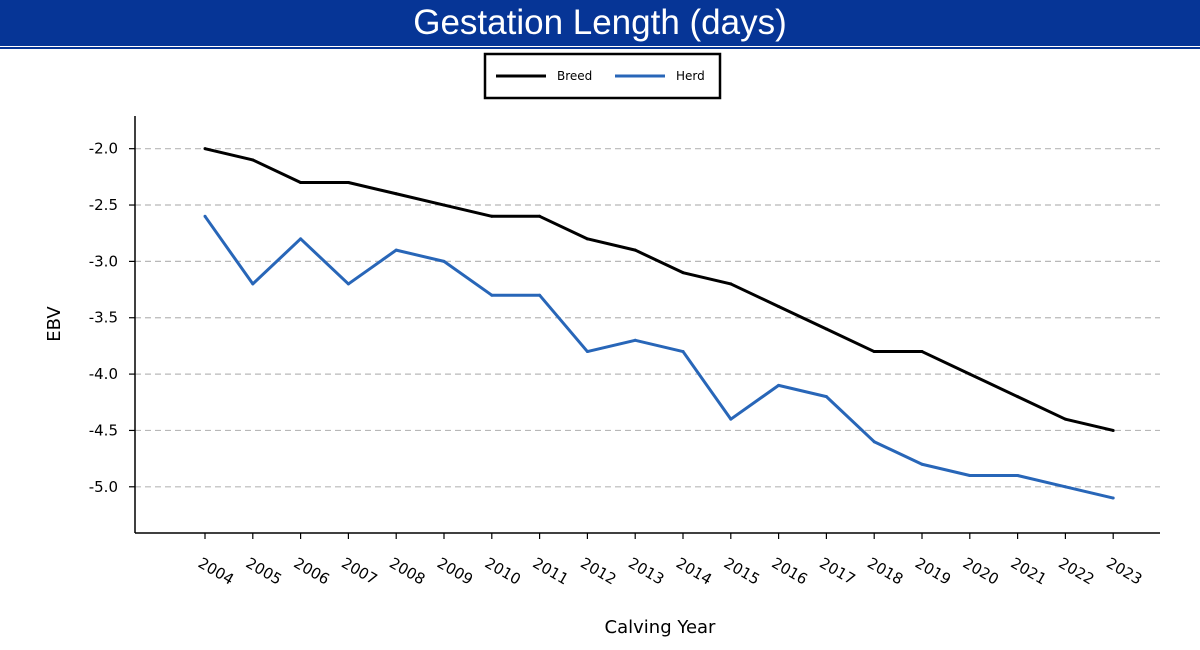 The width and height of the screenshot is (1200, 650). Describe the element at coordinates (1029, 571) in the screenshot. I see `x-tick-label: 2021` at that location.